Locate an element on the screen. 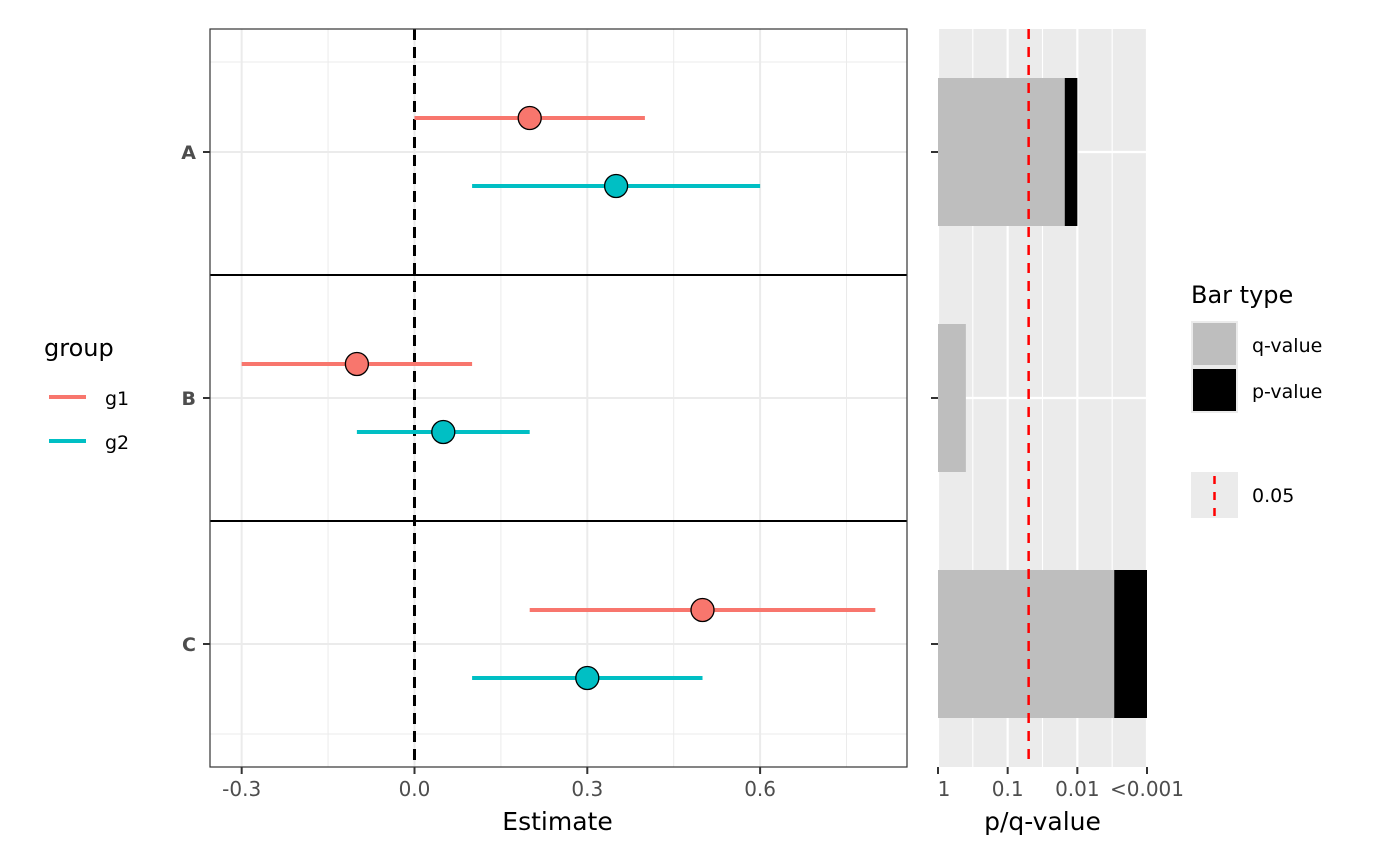 This screenshot has width=1400, height=866. group-legend: group g1 g2 is located at coordinates (86, 394).